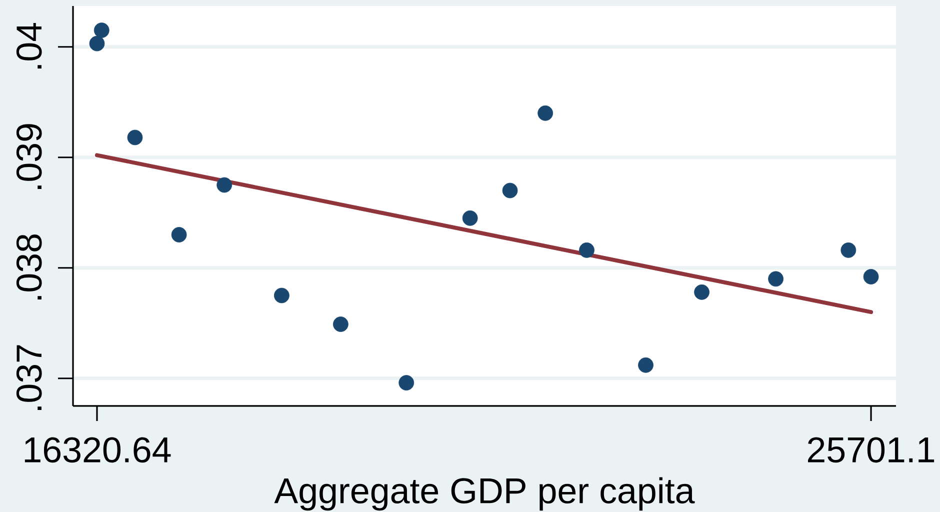  Describe the element at coordinates (29, 156) in the screenshot. I see `y-tick-label: .039` at that location.